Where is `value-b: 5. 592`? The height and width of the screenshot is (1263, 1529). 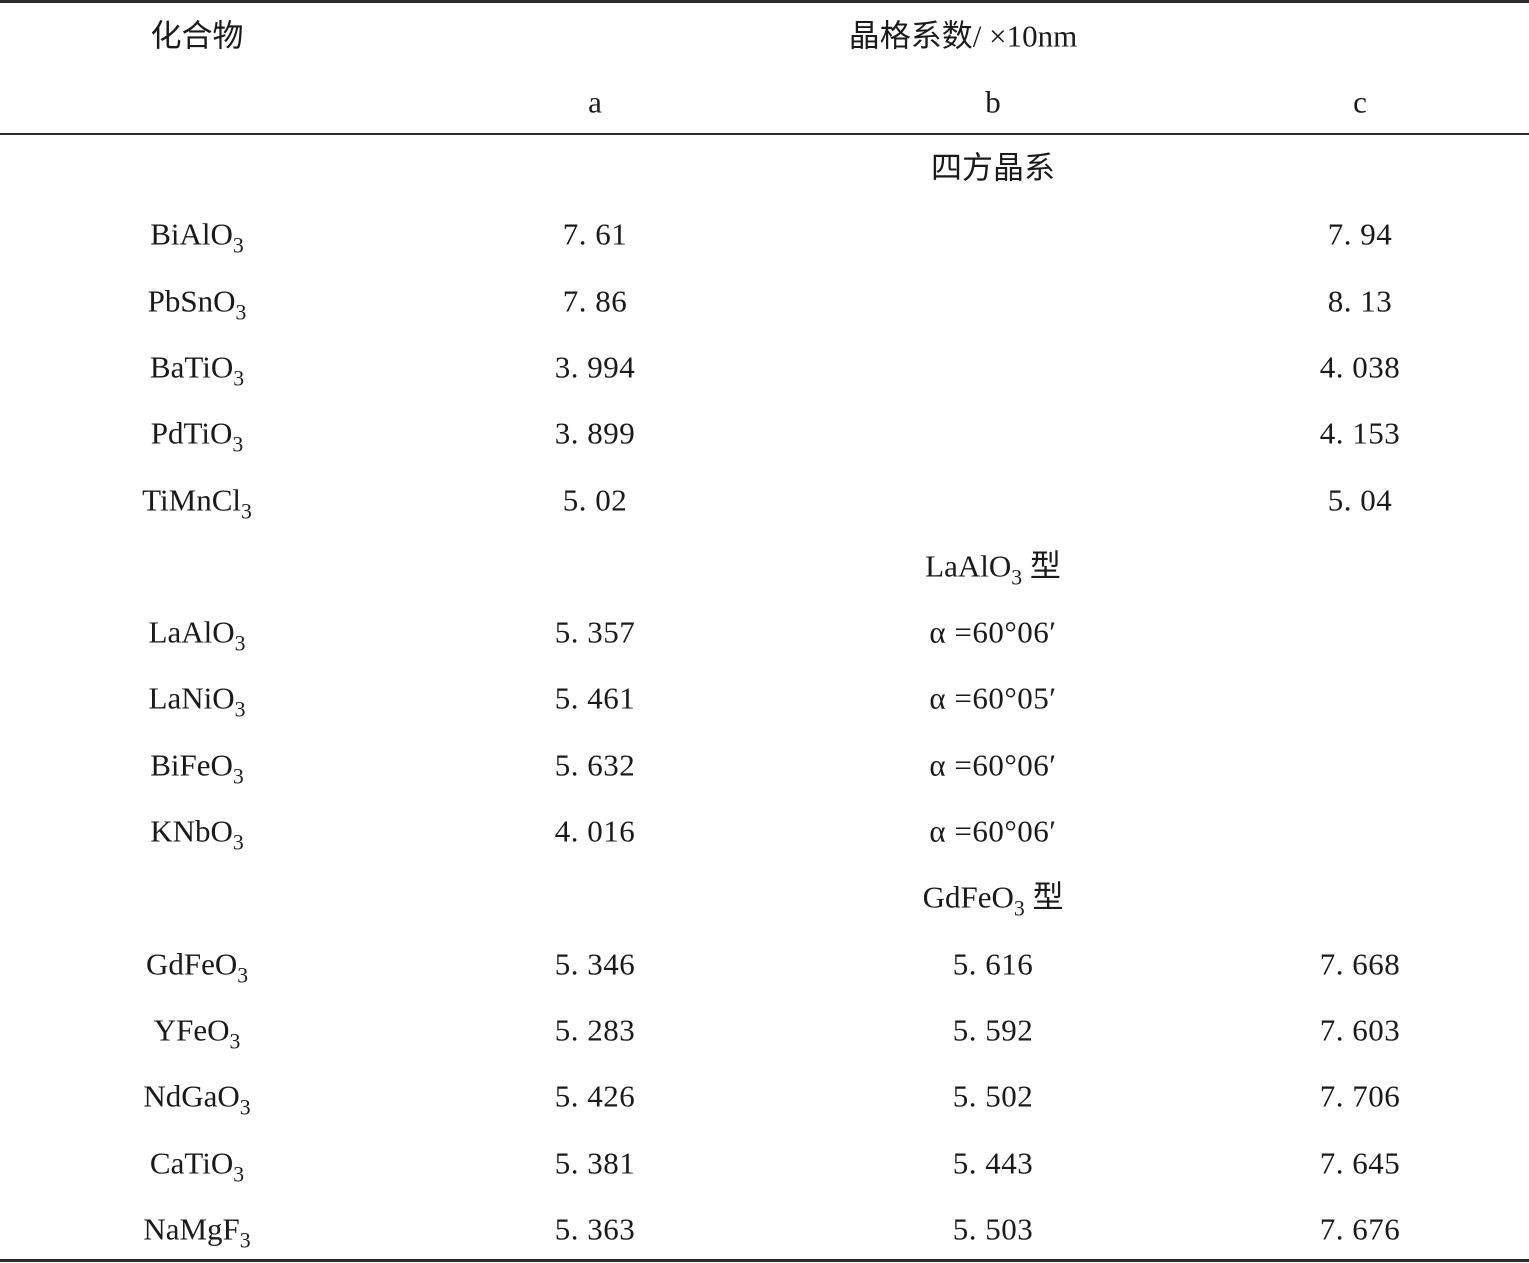 value-b: 5. 592 is located at coordinates (993, 1030).